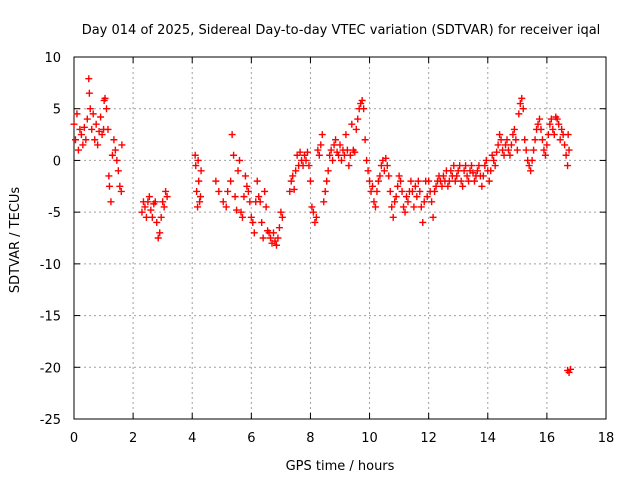 The image size is (640, 480). Describe the element at coordinates (50, 368) in the screenshot. I see `y-tick-label: -20` at that location.